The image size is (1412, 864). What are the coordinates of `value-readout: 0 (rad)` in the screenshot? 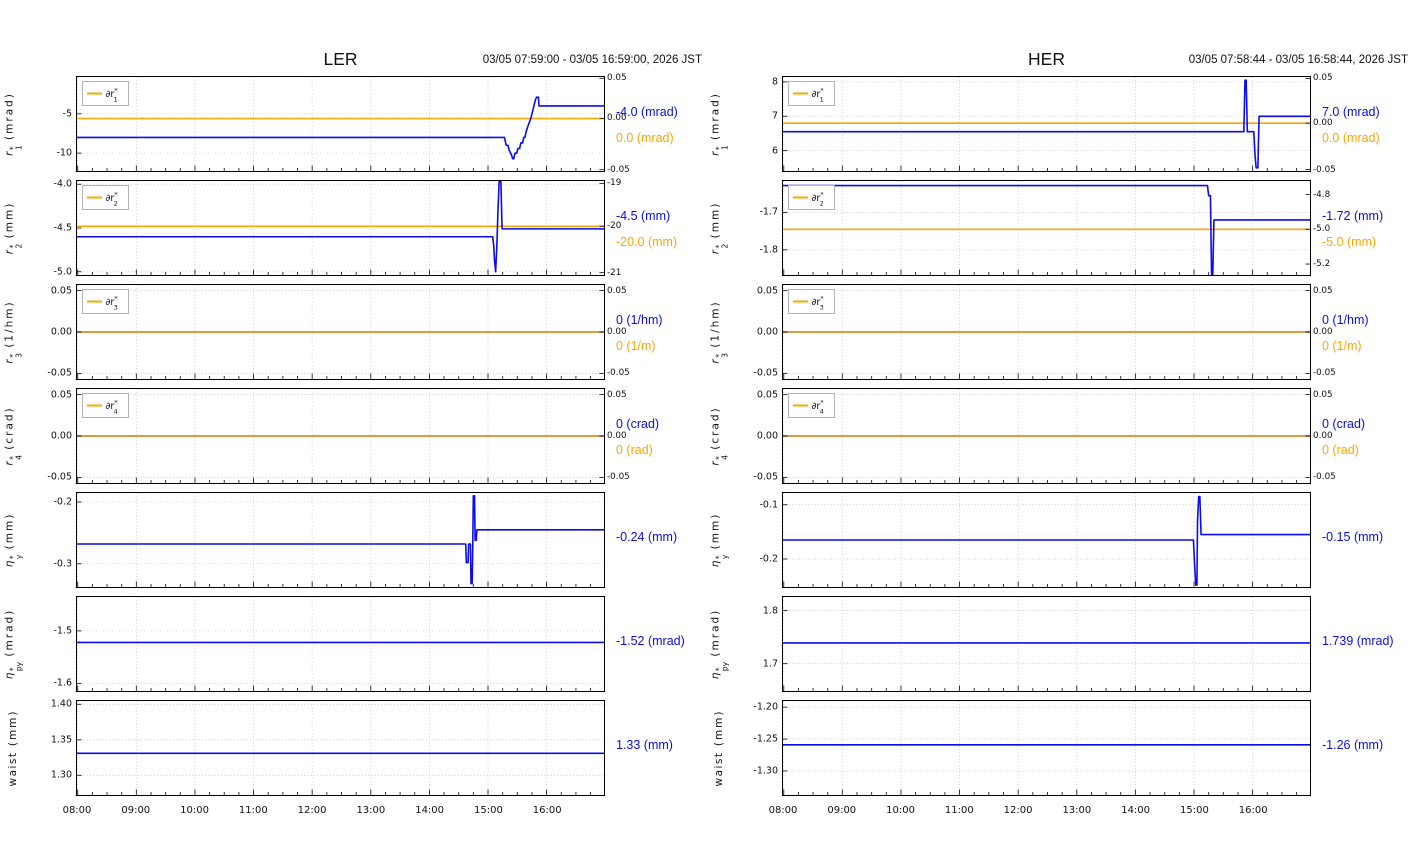 It's located at (1340, 450).